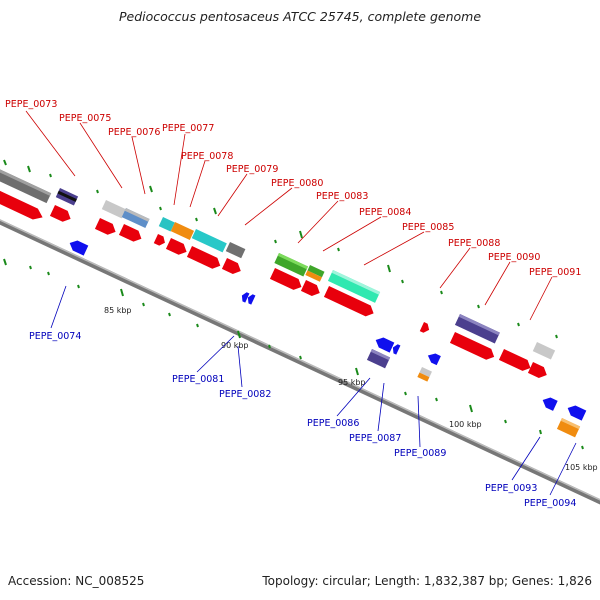 The width and height of the screenshot is (600, 600). Describe the element at coordinates (31, 104) in the screenshot. I see `gene-label-pepe-0073: PEPE_0073` at that location.